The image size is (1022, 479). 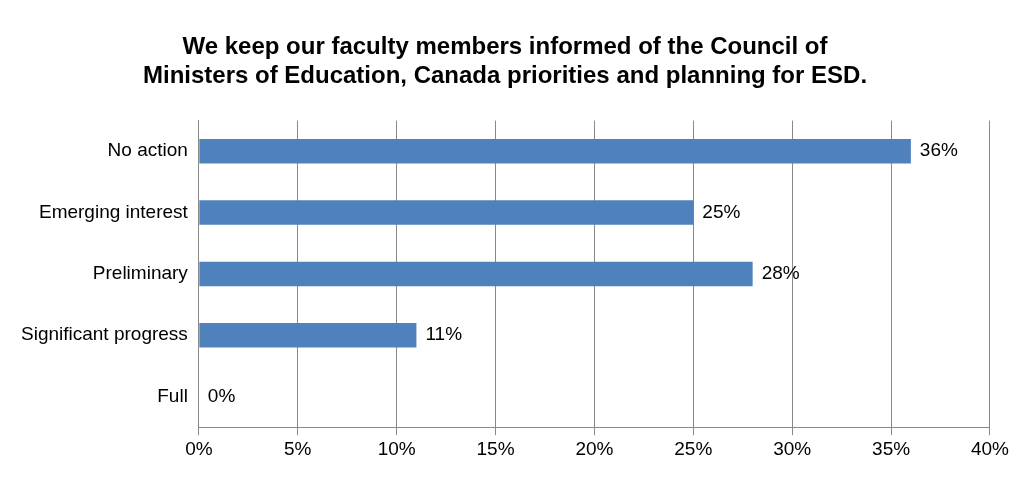 I want to click on y-tick-label: Emerging interest, so click(x=113, y=211).